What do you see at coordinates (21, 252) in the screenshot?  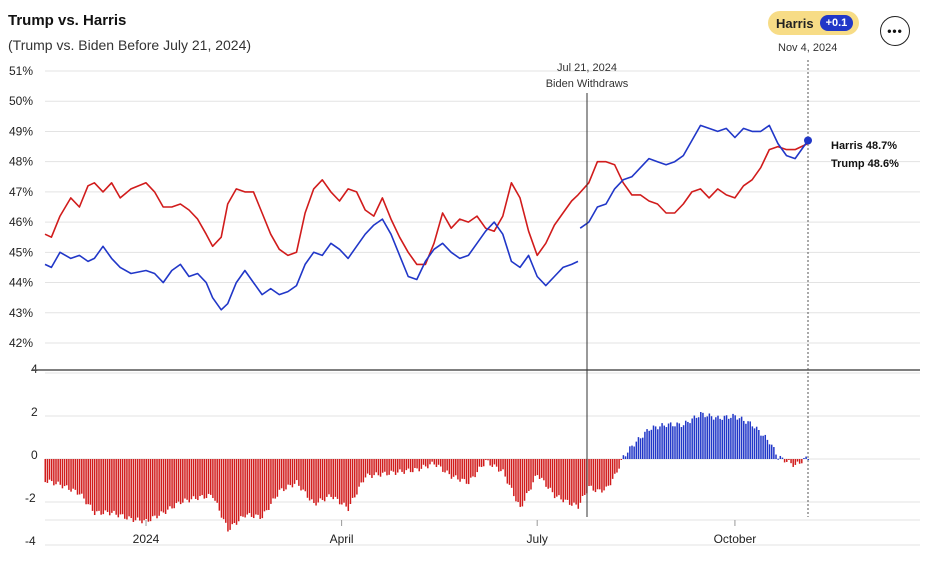 I see `y-tick-label: 45%` at bounding box center [21, 252].